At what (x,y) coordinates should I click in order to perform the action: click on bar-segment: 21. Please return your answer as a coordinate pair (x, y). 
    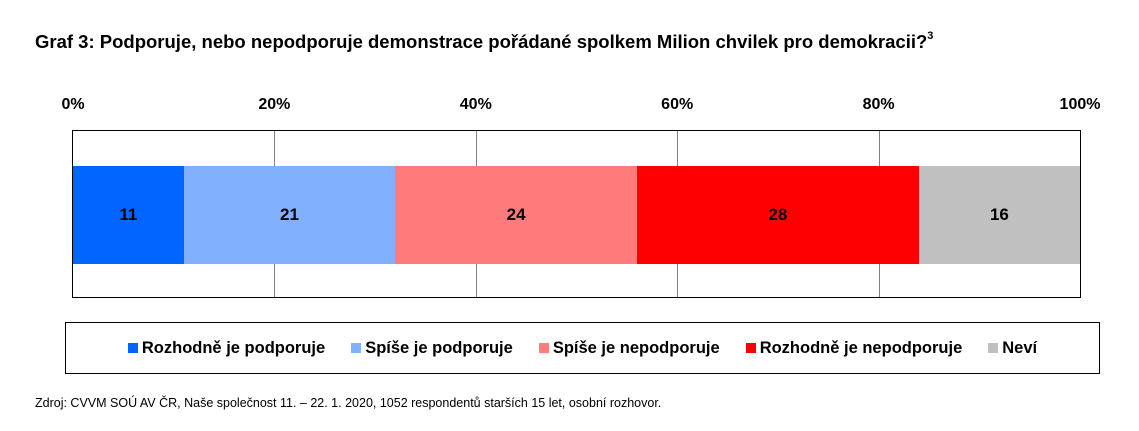
    Looking at the image, I should click on (289, 215).